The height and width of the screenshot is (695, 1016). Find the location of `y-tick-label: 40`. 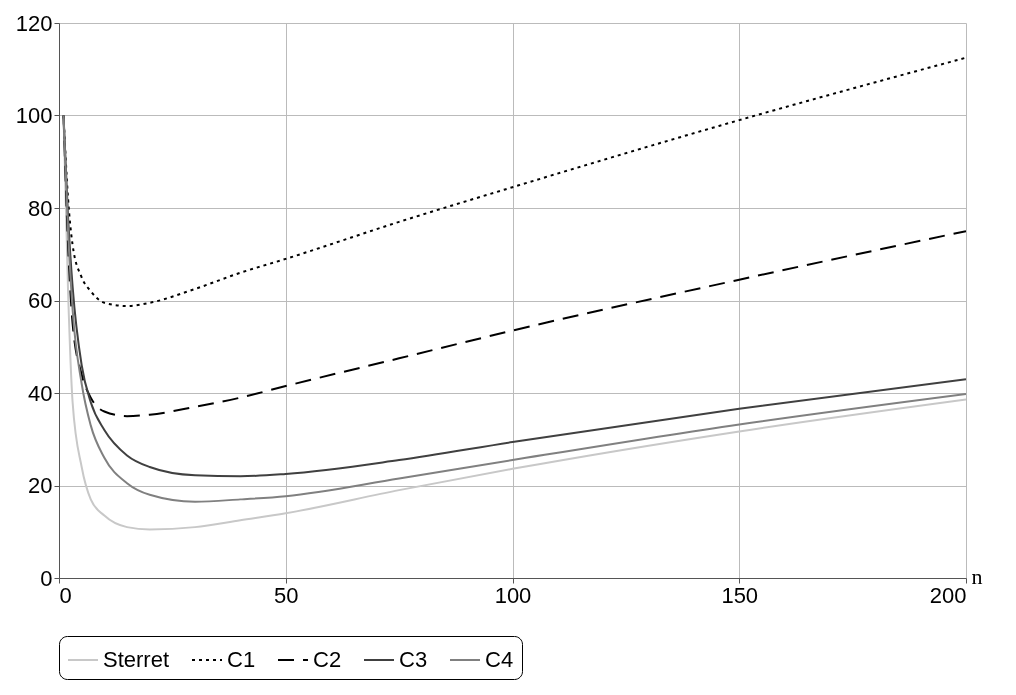

y-tick-label: 40 is located at coordinates (40, 393).